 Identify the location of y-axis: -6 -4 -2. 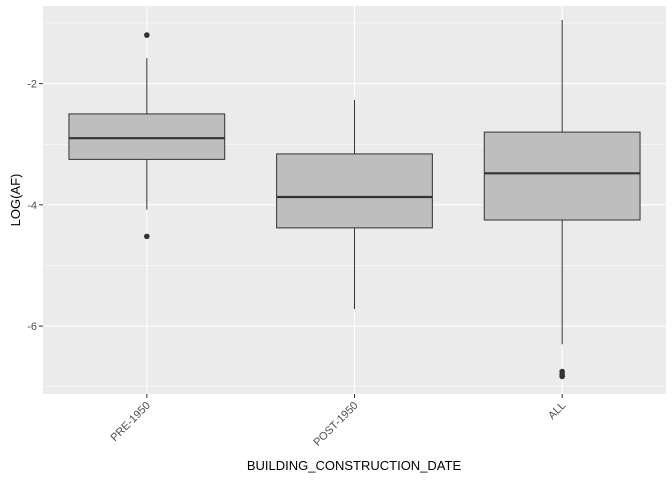
(35, 206).